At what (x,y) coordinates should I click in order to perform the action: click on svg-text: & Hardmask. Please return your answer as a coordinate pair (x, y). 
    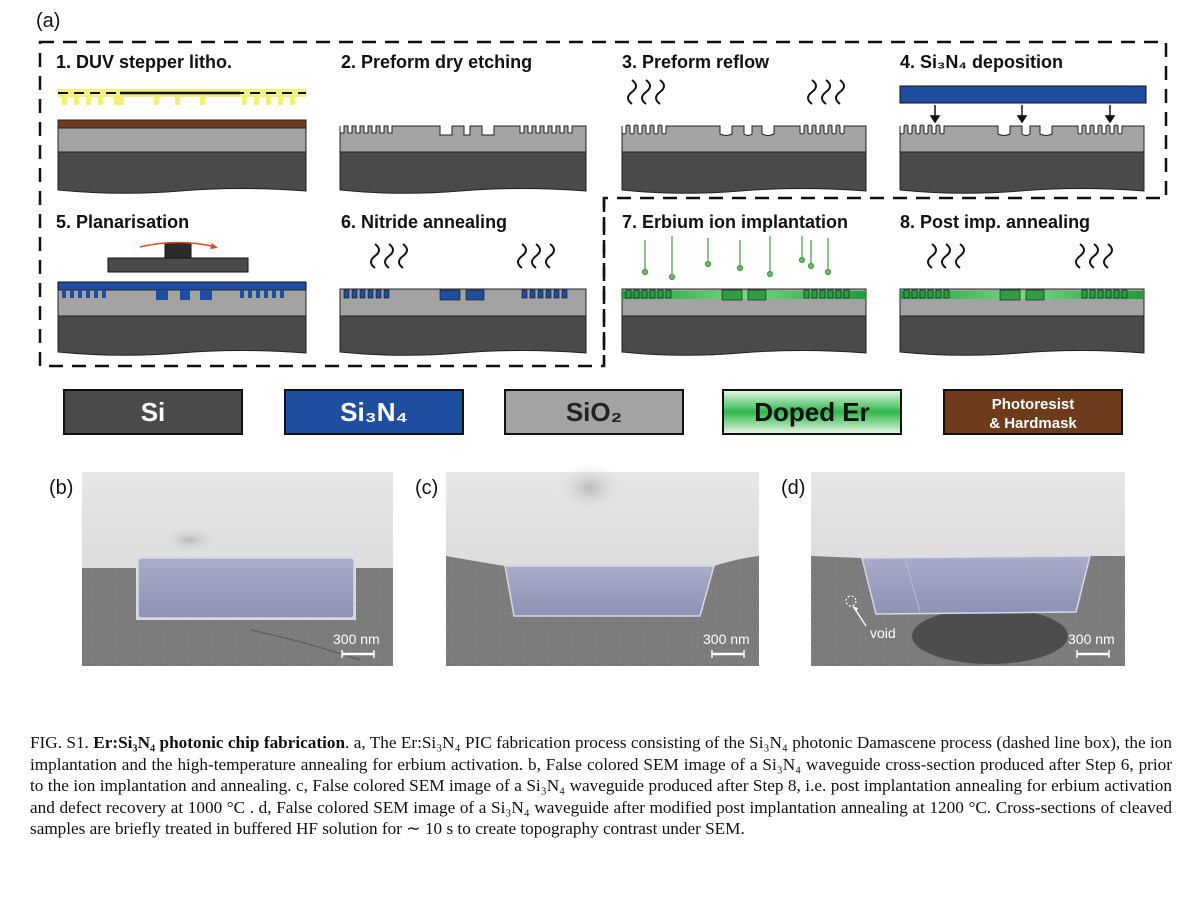
    Looking at the image, I should click on (1033, 423).